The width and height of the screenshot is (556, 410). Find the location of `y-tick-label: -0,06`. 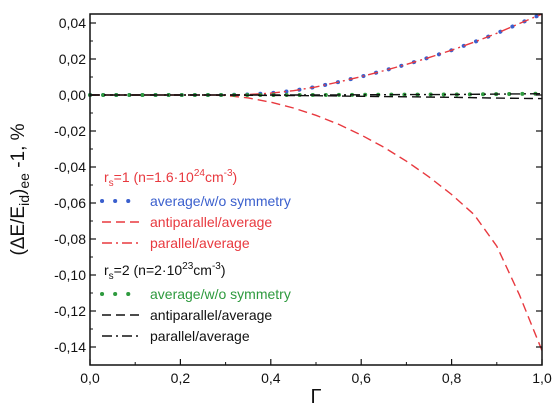

y-tick-label: -0,06 is located at coordinates (70, 203).